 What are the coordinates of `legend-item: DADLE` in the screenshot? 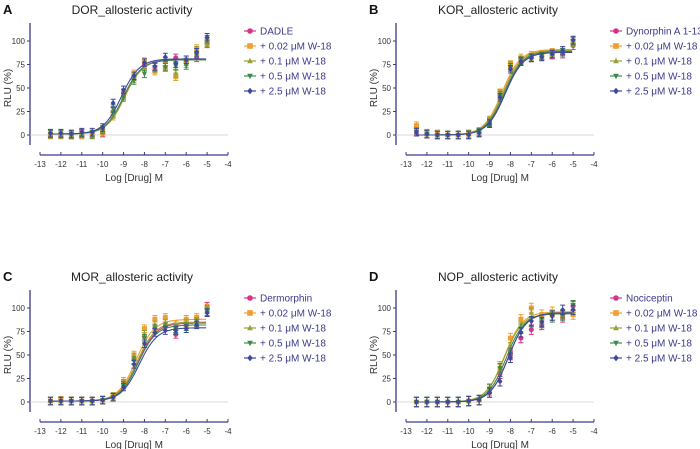 It's located at (269, 32).